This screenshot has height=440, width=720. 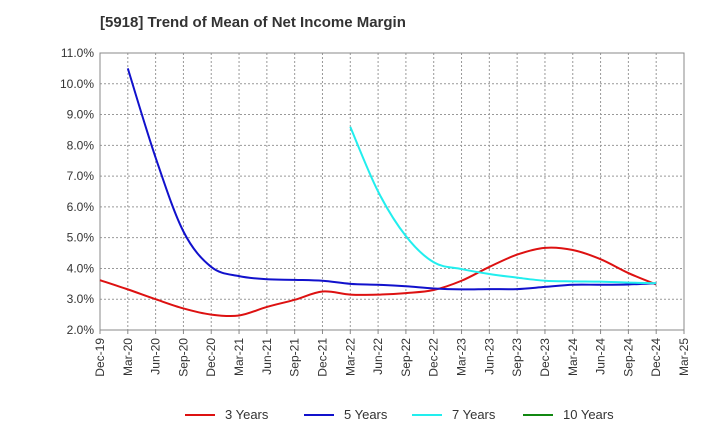 I want to click on x-tick-label: Mar-23, so click(x=462, y=357).